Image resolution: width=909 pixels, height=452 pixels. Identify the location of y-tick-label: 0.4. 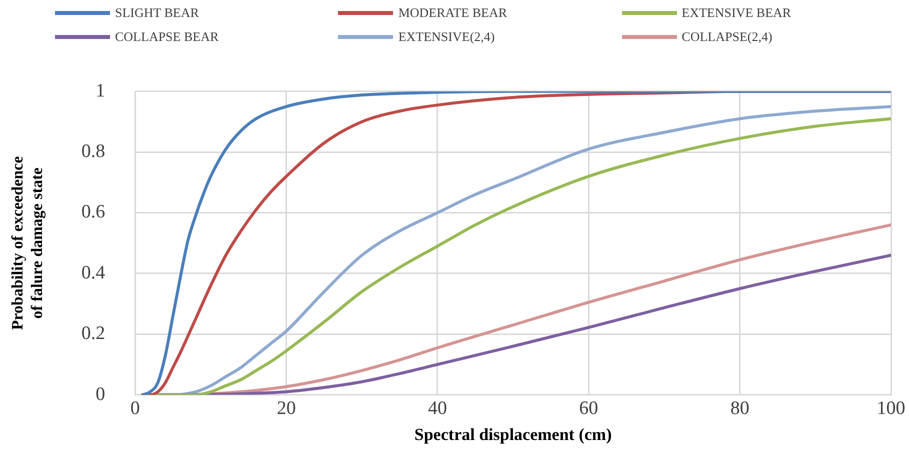
(93, 273).